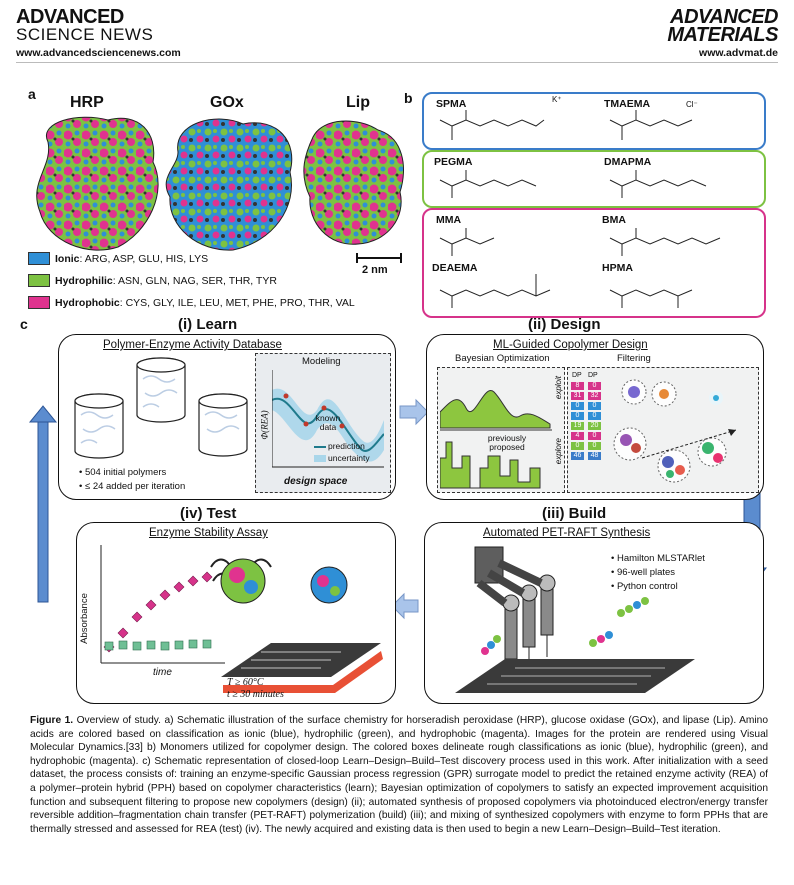 The height and width of the screenshot is (885, 794). I want to click on uncertainty-label: uncertainty, so click(349, 458).